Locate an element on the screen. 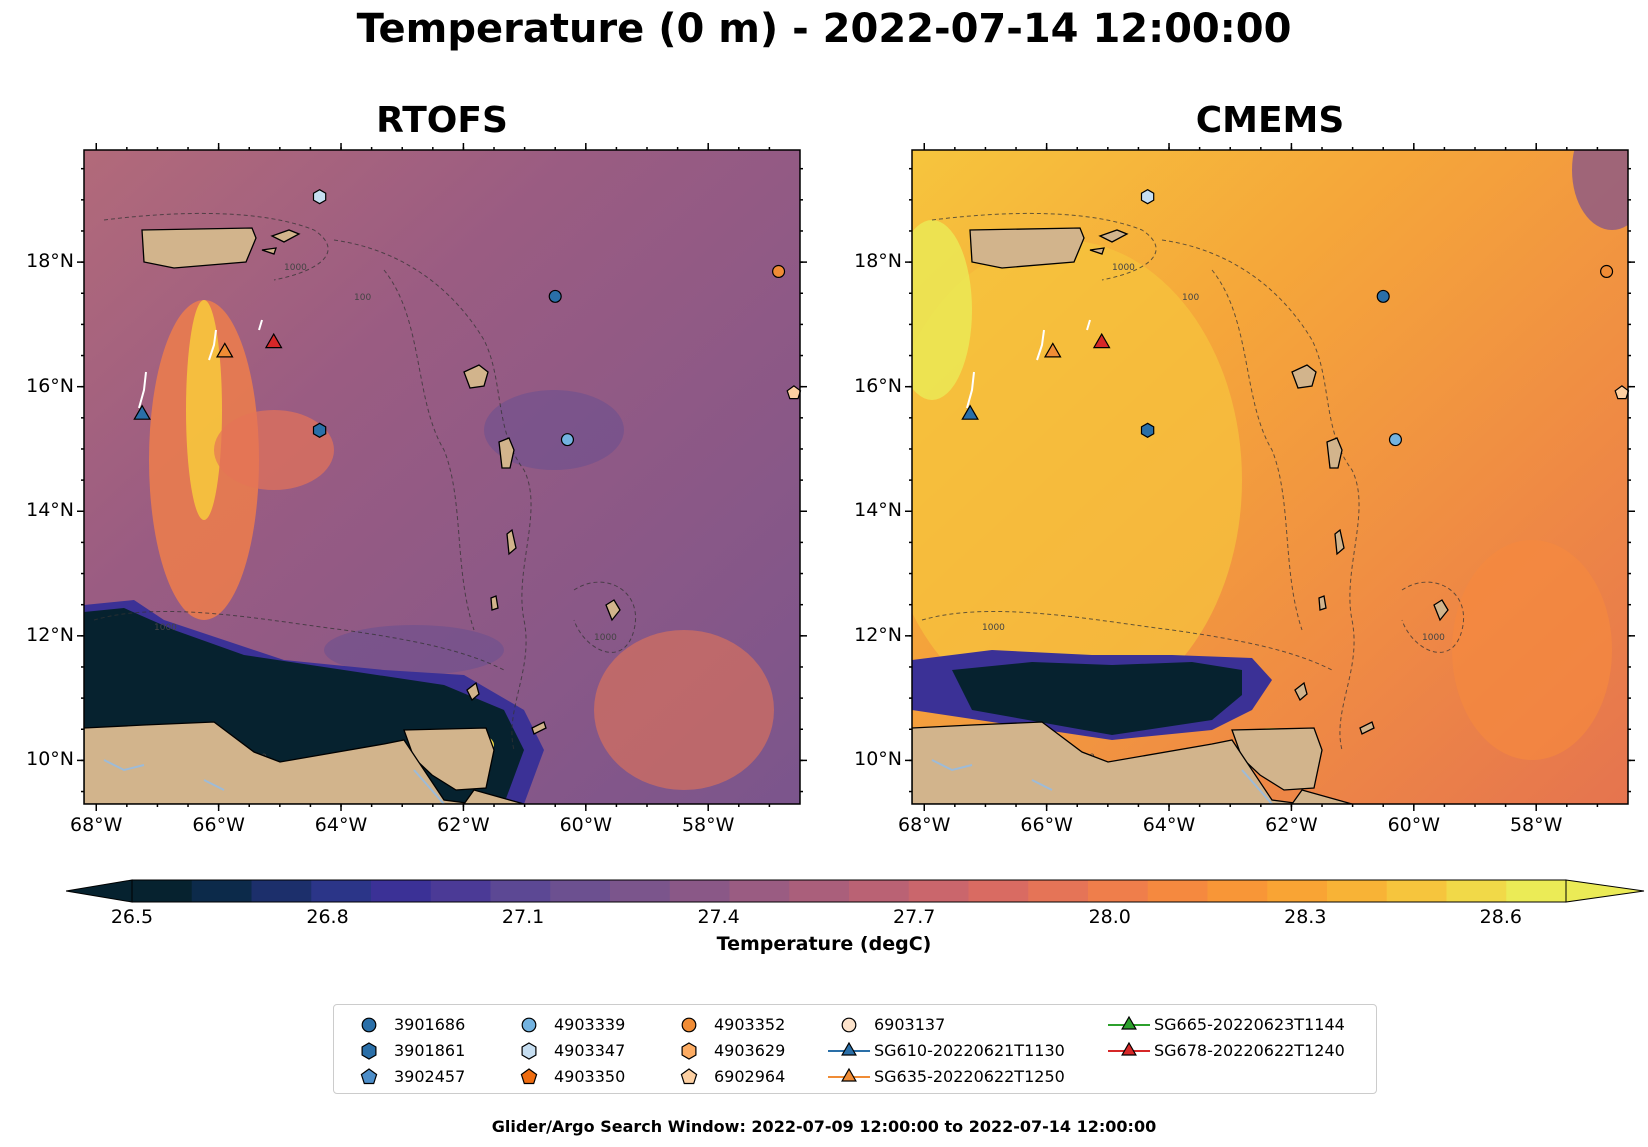 This screenshot has width=1648, height=1147. lon-tick-label: 60°W is located at coordinates (1414, 825).